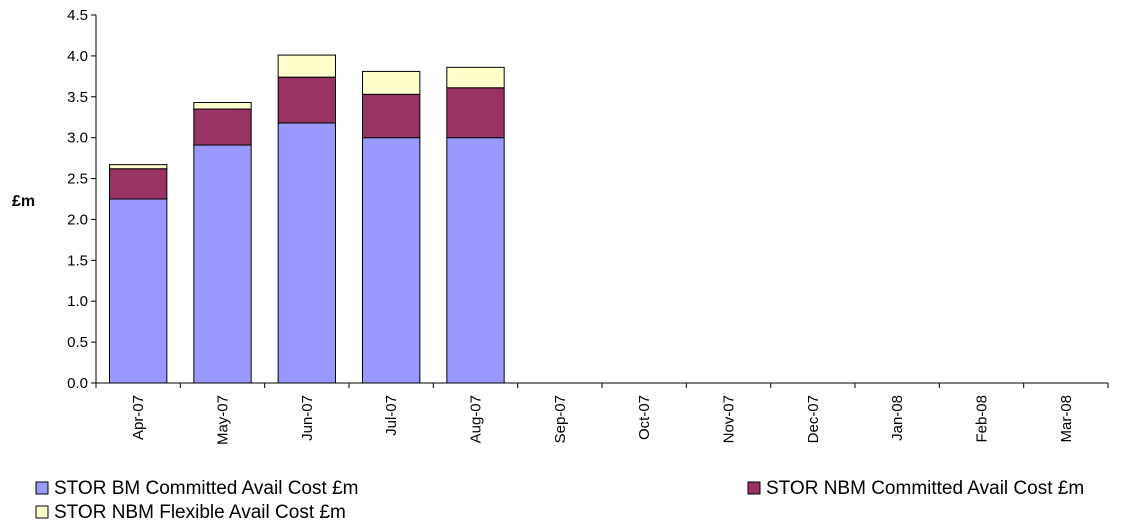  Describe the element at coordinates (206, 488) in the screenshot. I see `legend-label-1: STOR BM Committed Avail Cost £m` at that location.